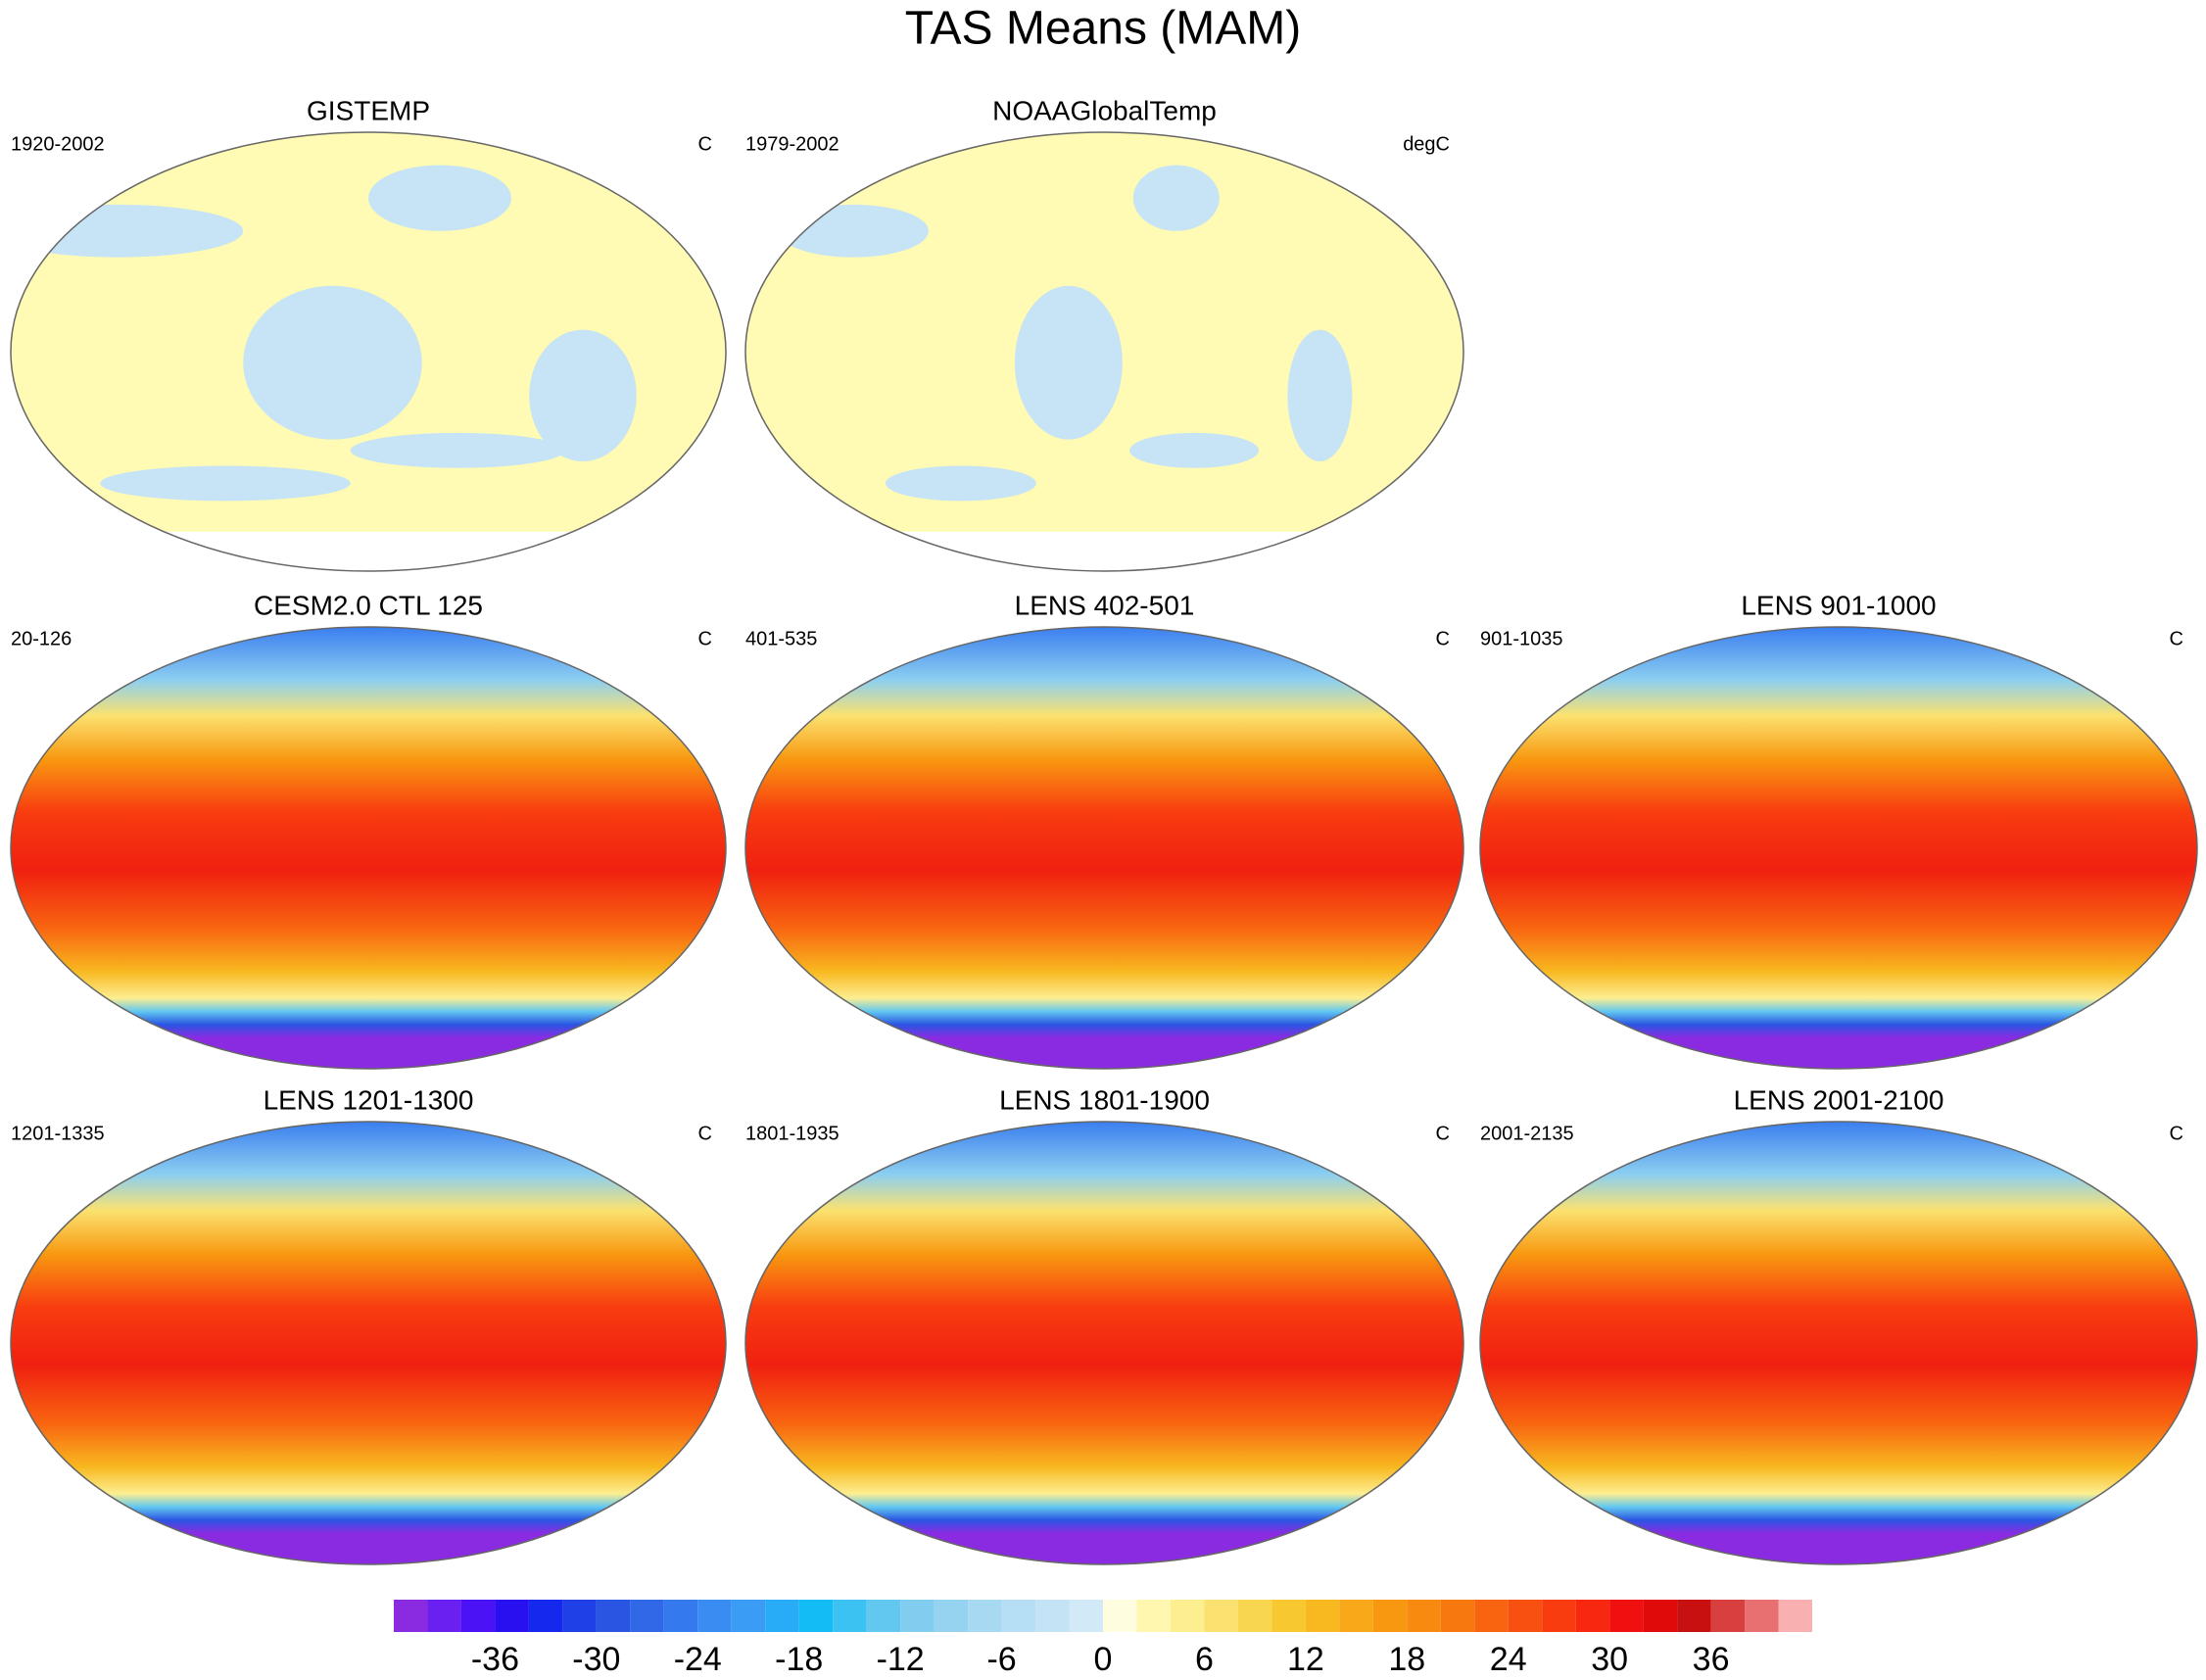  Describe the element at coordinates (792, 1133) in the screenshot. I see `panel-left-label: 1801-1935` at that location.